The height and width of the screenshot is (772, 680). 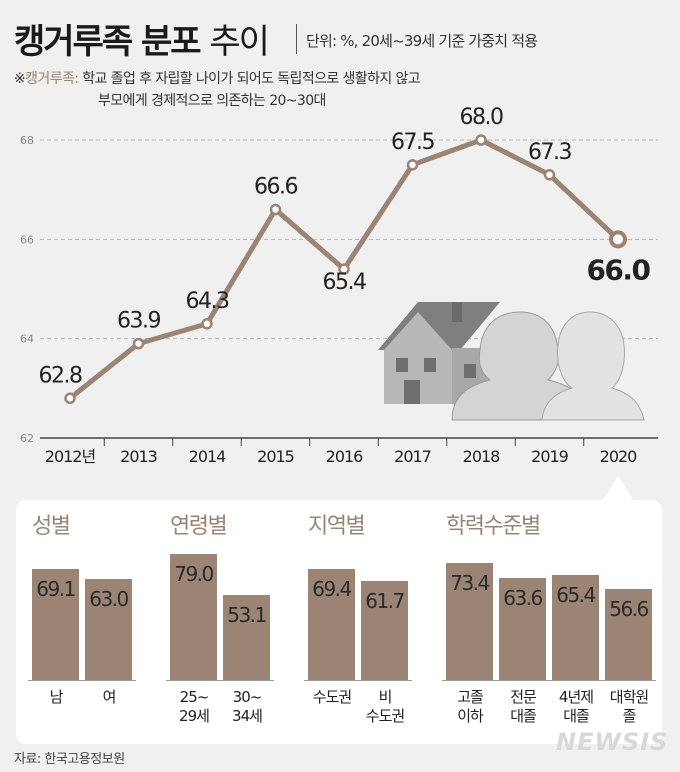 I want to click on bar-value-label: 79.0, so click(x=194, y=573).